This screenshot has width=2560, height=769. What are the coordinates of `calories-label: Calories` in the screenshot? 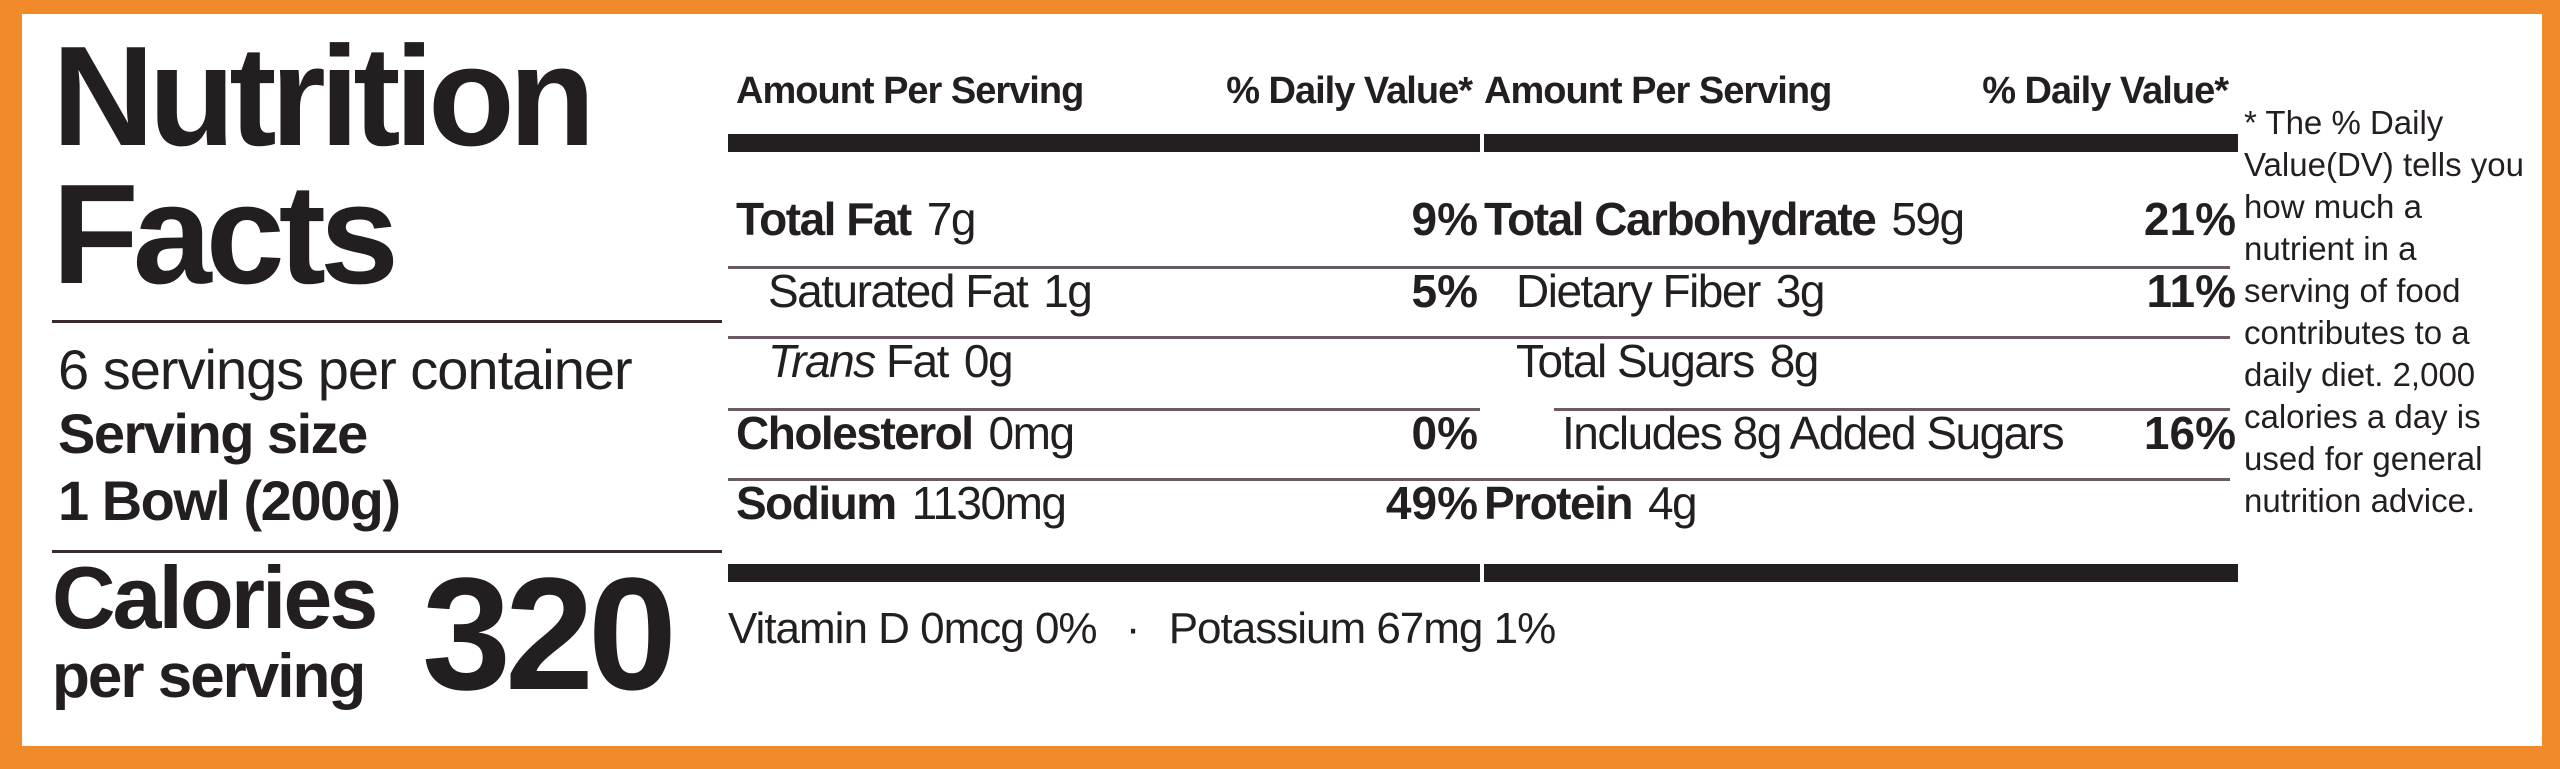 It's located at (215, 597).